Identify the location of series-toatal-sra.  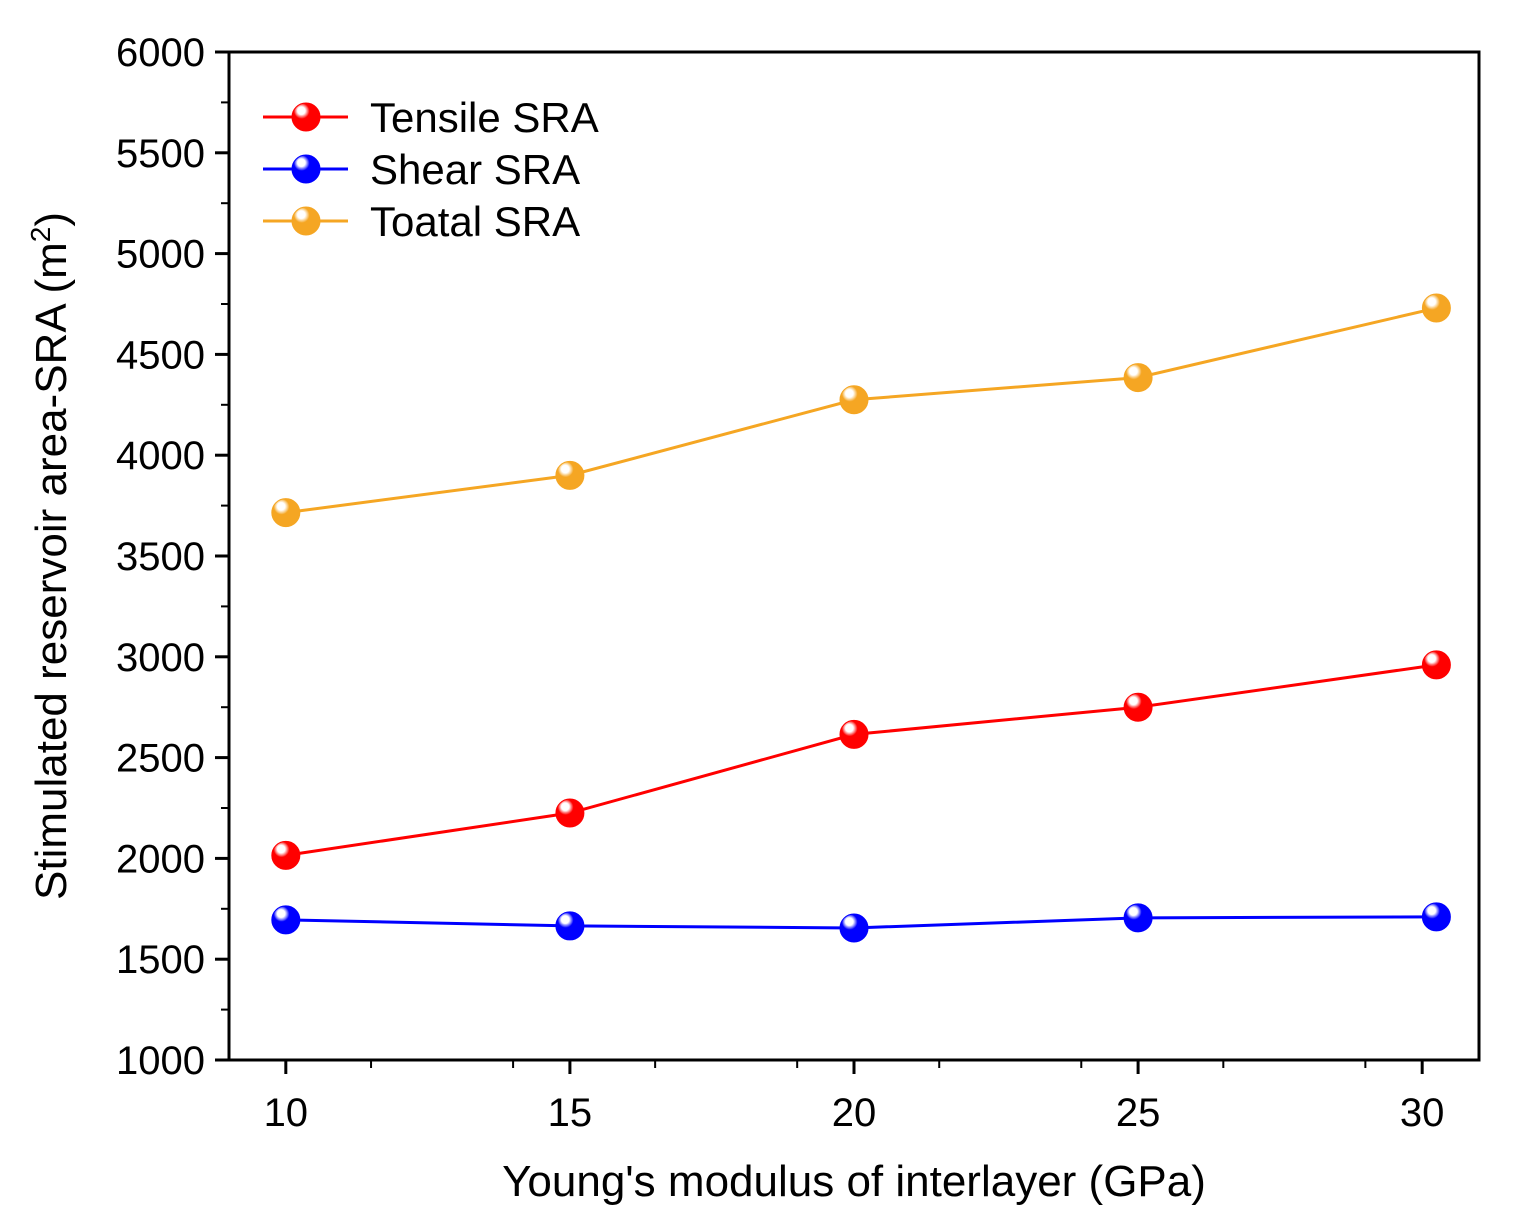
(861, 410).